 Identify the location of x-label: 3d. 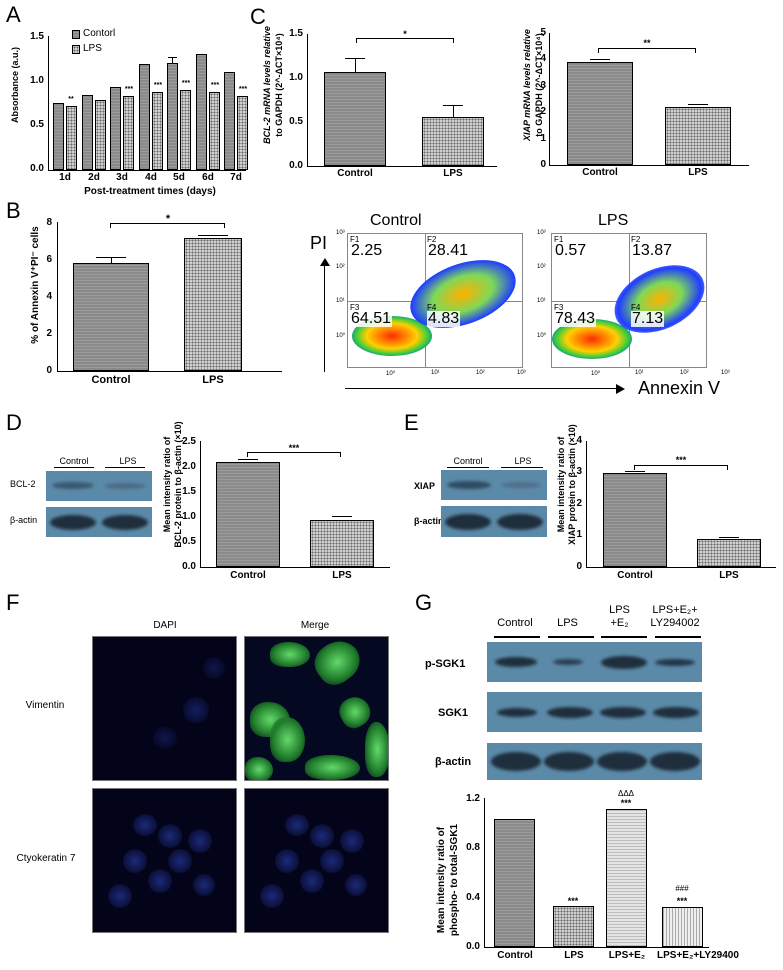
(122, 177).